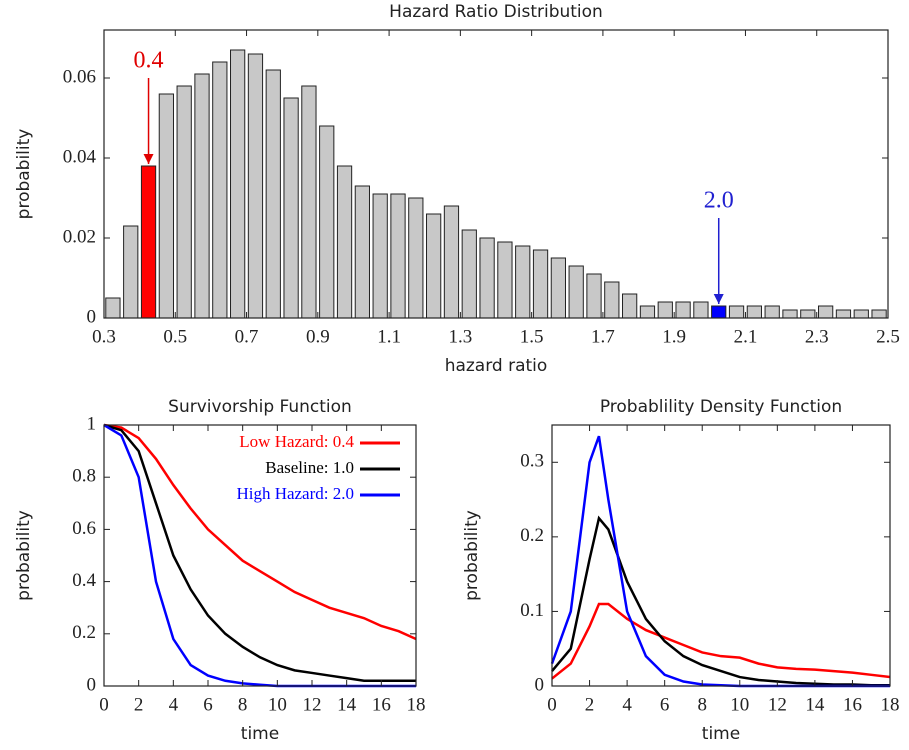 This screenshot has height=750, width=909. What do you see at coordinates (79, 76) in the screenshot?
I see `y-tick-label: 0.06` at bounding box center [79, 76].